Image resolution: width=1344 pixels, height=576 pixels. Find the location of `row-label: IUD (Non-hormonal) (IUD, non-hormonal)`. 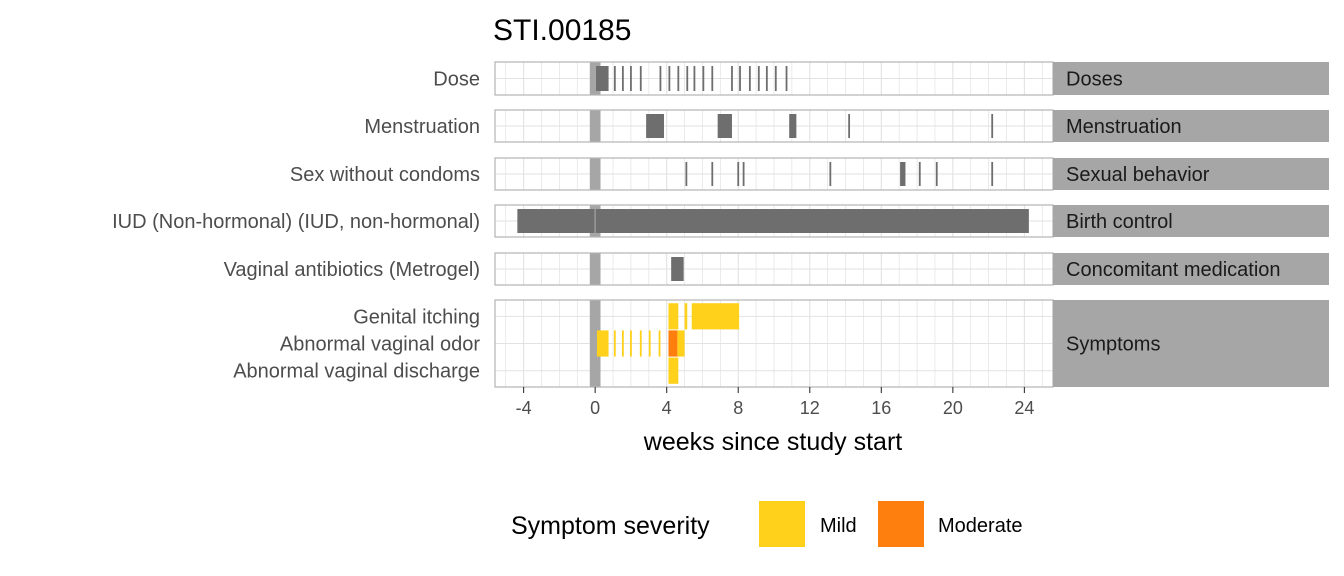

row-label: IUD (Non-hormonal) (IUD, non-hormonal) is located at coordinates (296, 222).